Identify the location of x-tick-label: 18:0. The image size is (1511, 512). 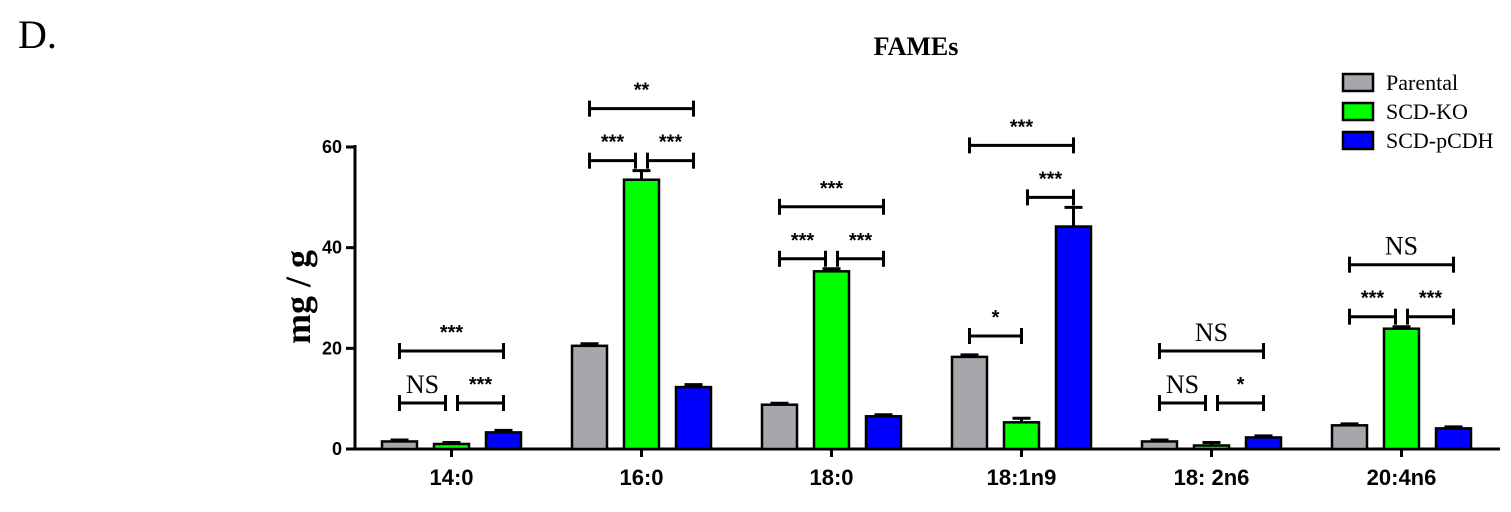
(831, 477).